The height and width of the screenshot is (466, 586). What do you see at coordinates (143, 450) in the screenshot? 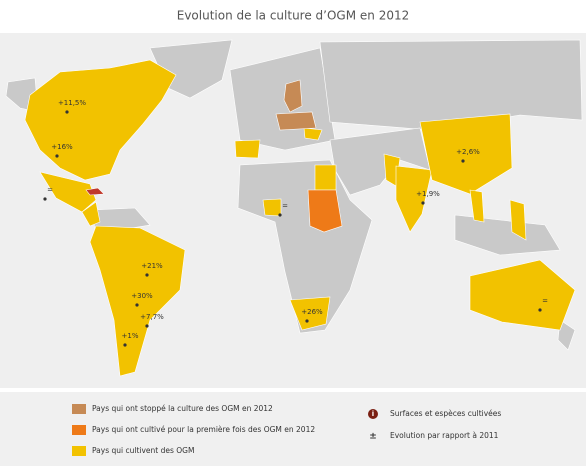
I see `legend-label: Pays qui cultivent des OGM` at bounding box center [143, 450].